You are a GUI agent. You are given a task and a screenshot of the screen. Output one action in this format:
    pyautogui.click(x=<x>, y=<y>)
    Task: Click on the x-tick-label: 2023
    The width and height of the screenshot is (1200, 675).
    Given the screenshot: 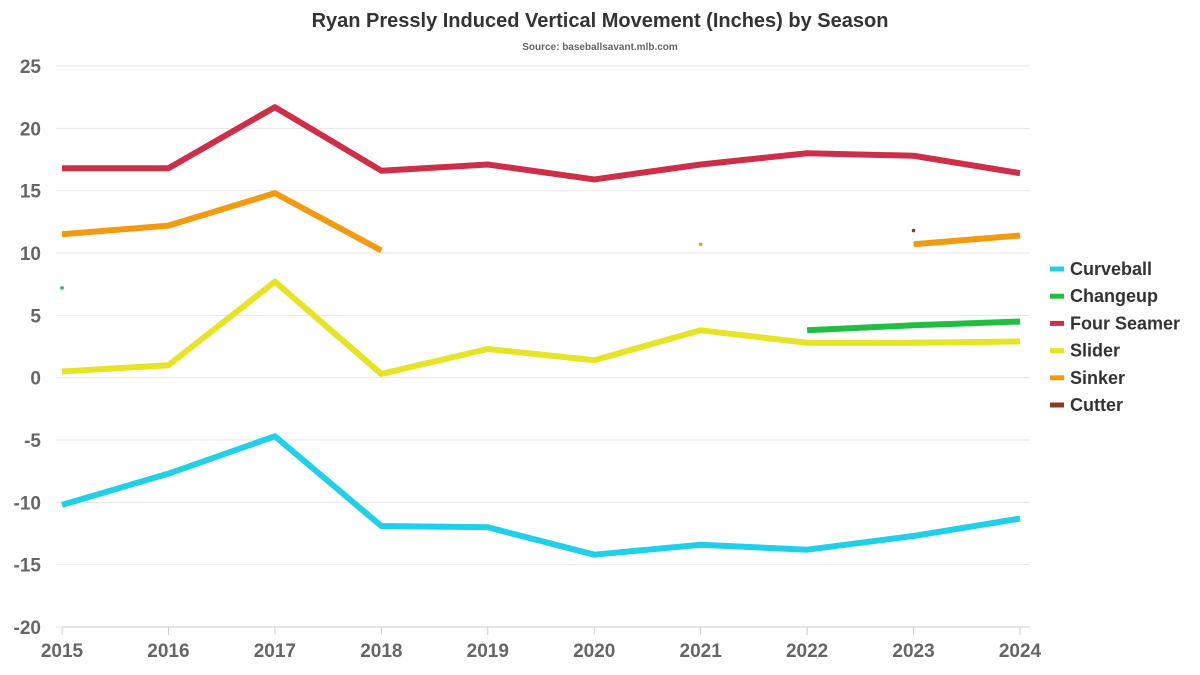 What is the action you would take?
    pyautogui.click(x=913, y=651)
    